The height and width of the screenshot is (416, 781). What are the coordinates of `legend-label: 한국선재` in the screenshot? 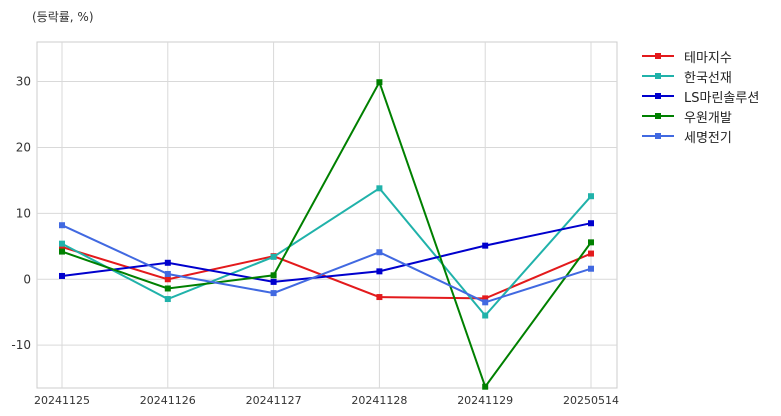 It's located at (708, 78).